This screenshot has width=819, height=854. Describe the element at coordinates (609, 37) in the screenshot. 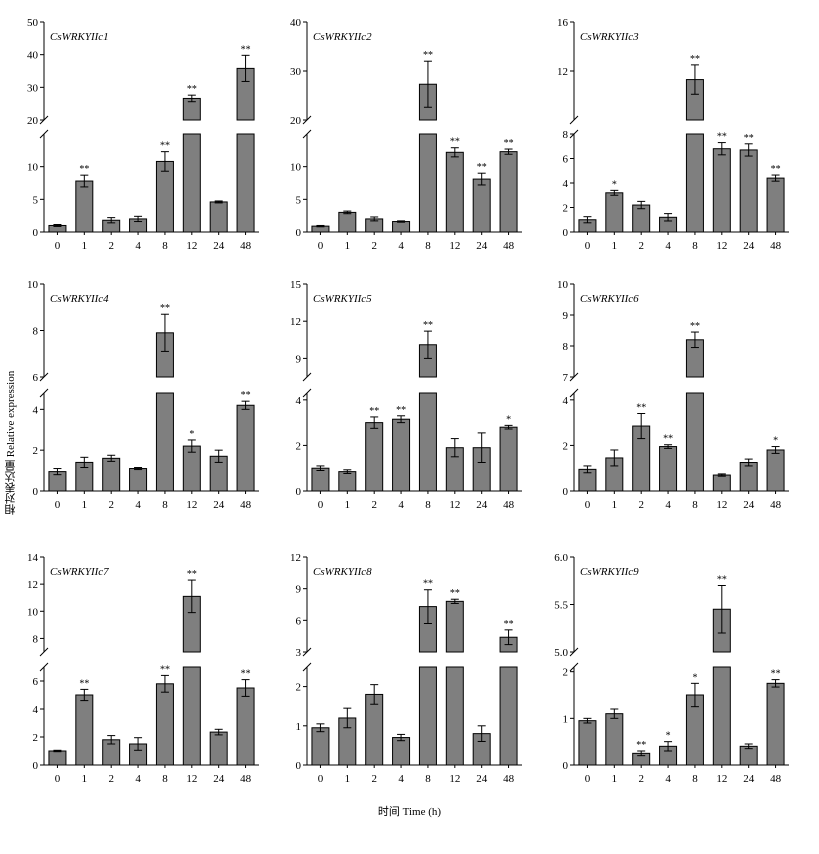

I see `panel-title: CsWRKYIIc3` at that location.